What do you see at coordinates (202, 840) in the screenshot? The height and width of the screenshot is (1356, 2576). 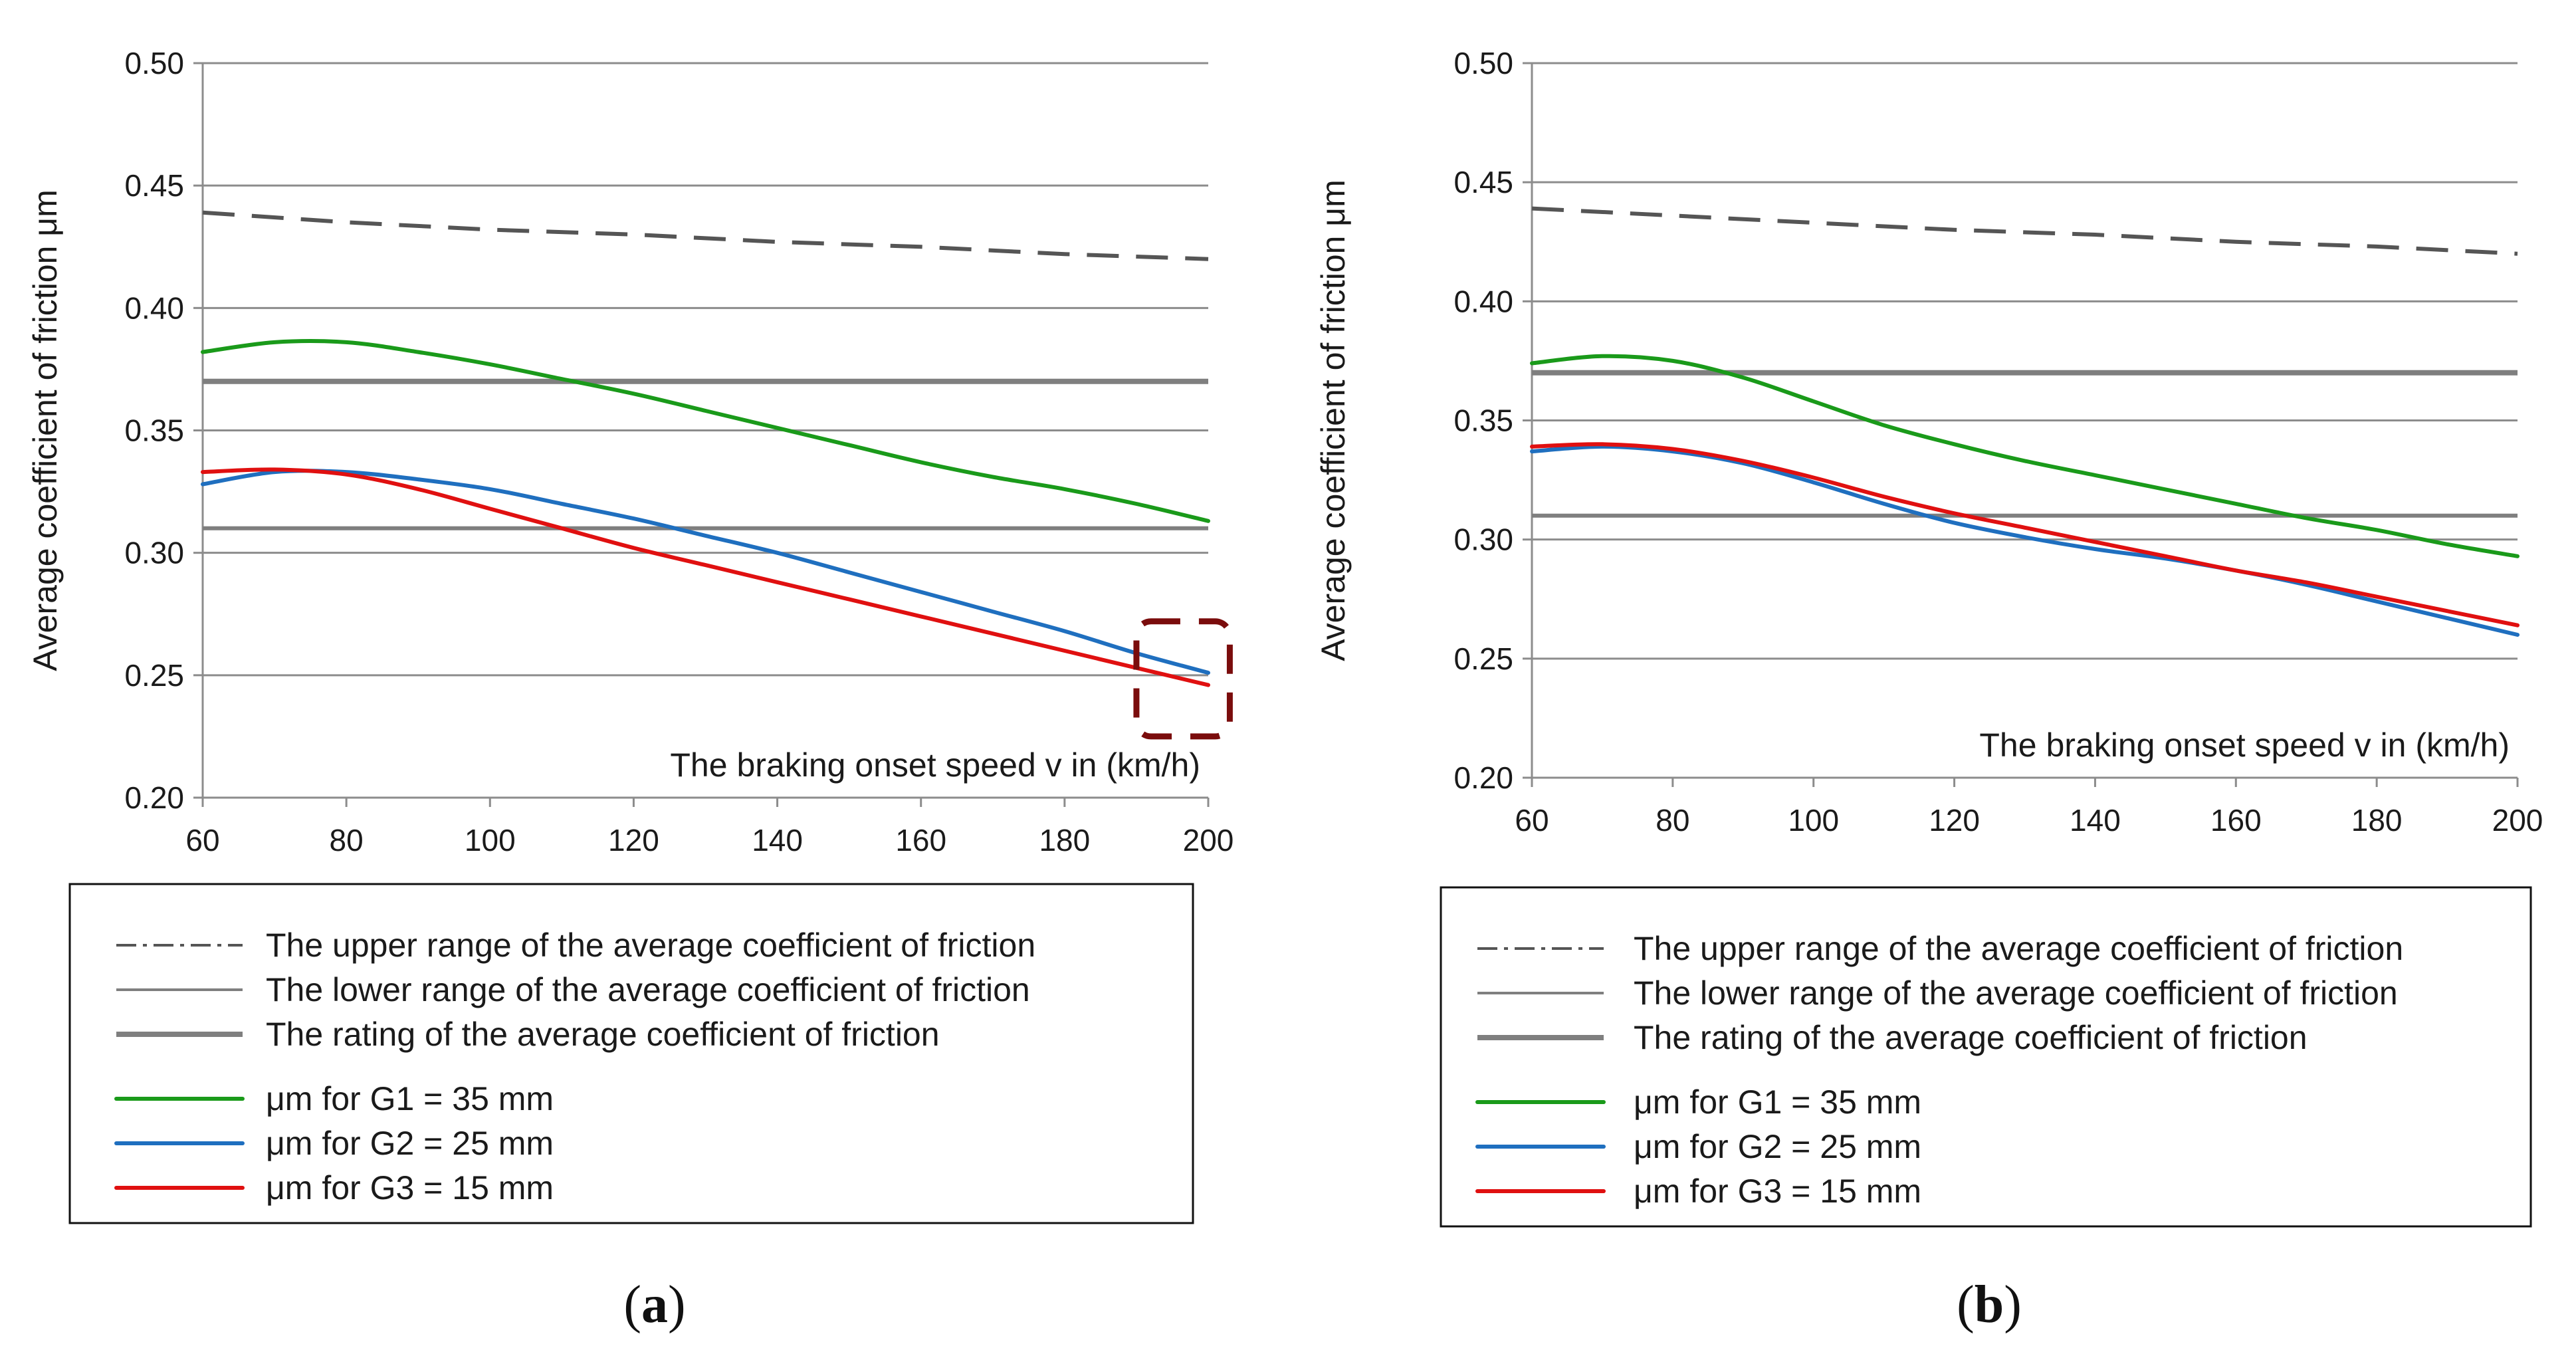 I see `chart-a-xtick-label: 60` at bounding box center [202, 840].